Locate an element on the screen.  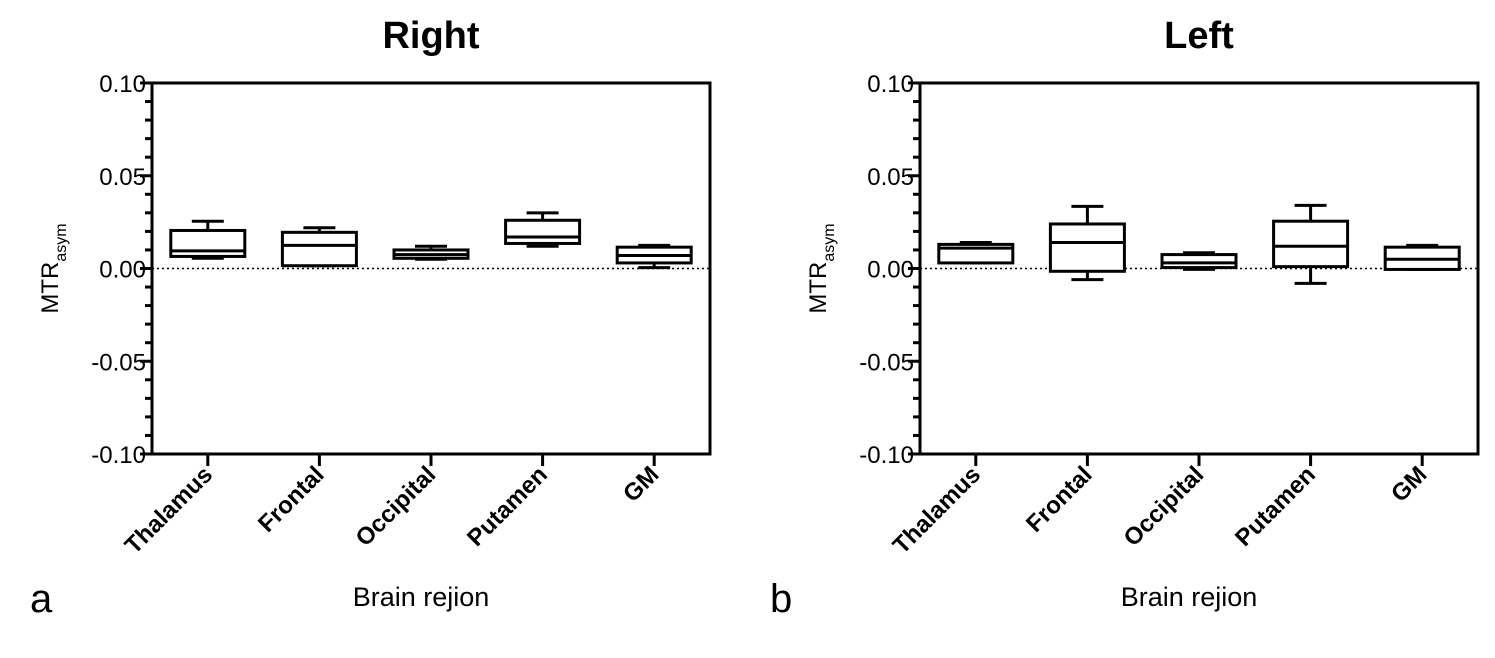
chart-title: Left is located at coordinates (1199, 36).